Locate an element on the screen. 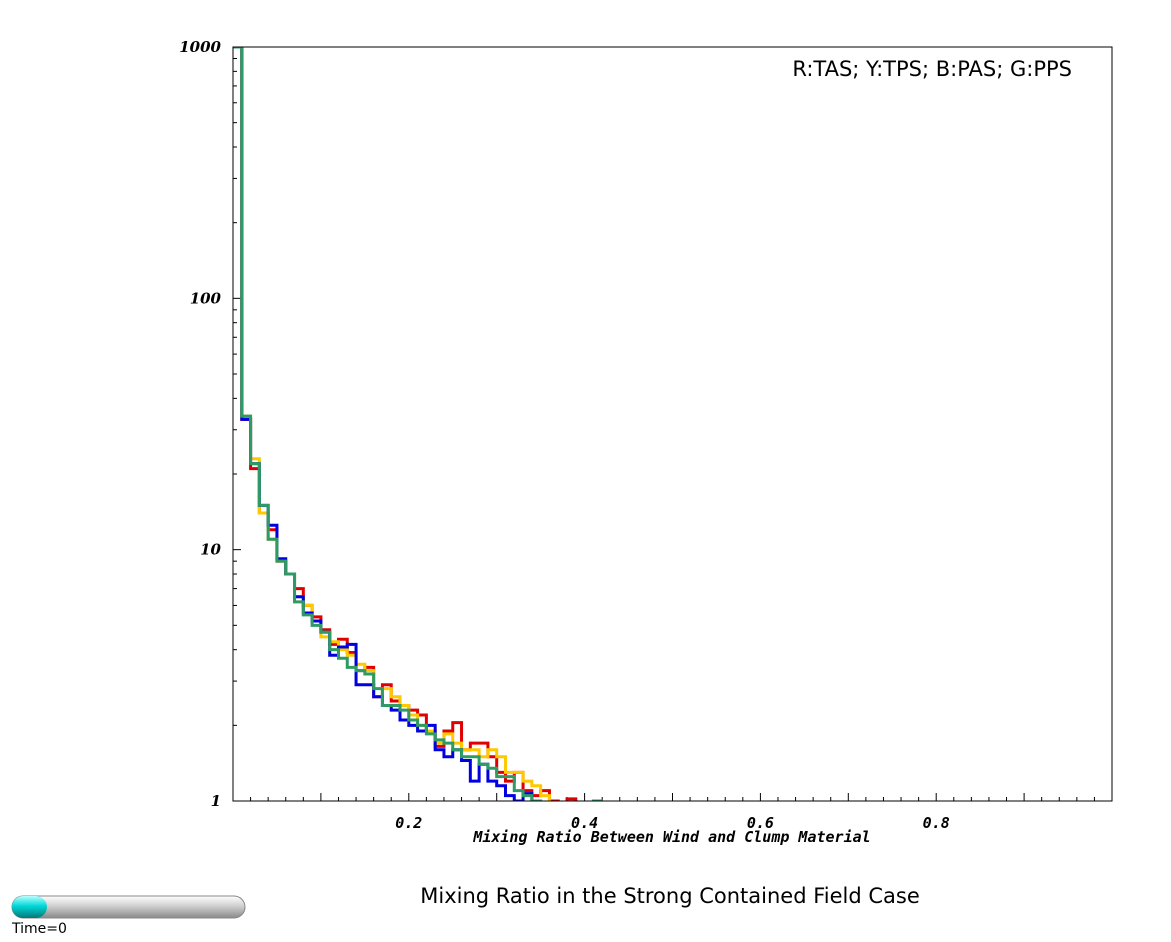 The width and height of the screenshot is (1171, 942). y-tick-label: 100 is located at coordinates (206, 298).